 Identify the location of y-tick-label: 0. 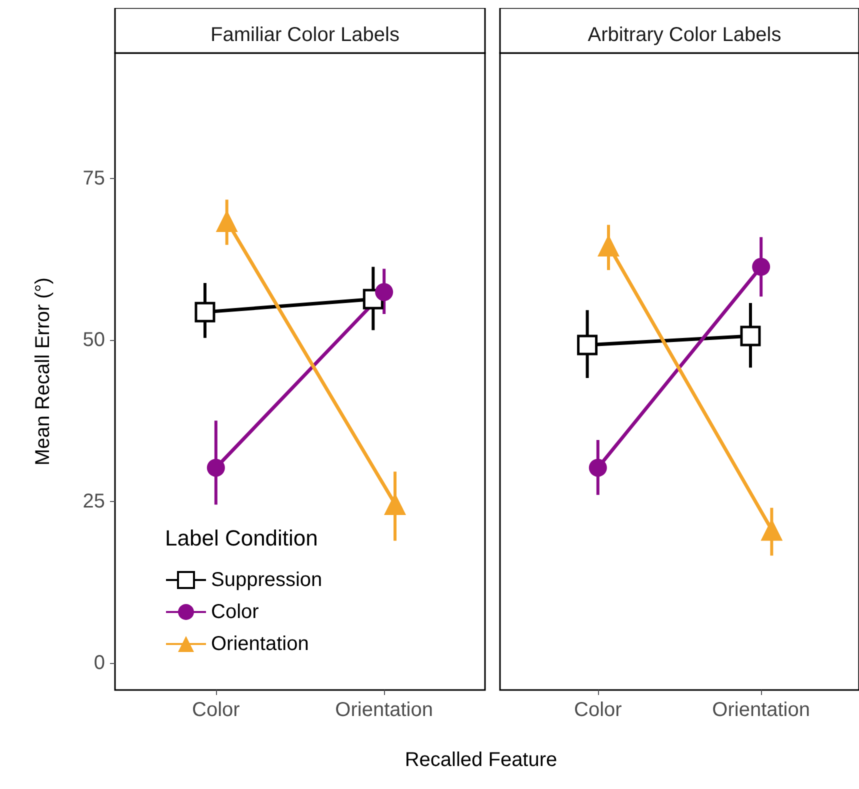
(99, 663).